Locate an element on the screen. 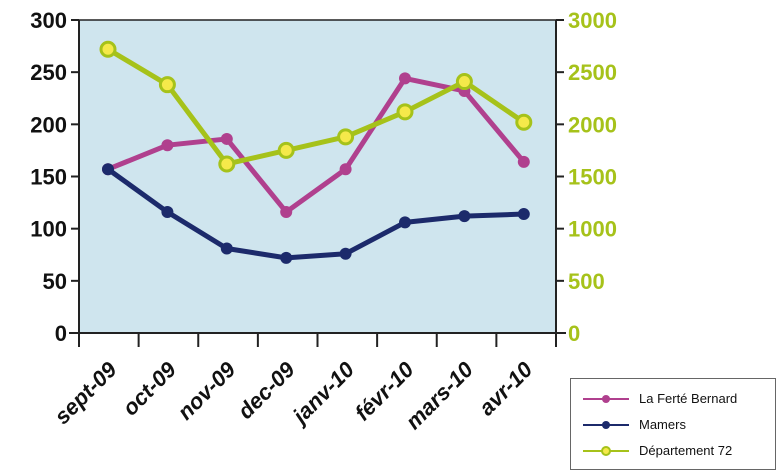 The image size is (782, 474). legend-key-mamers is located at coordinates (606, 425).